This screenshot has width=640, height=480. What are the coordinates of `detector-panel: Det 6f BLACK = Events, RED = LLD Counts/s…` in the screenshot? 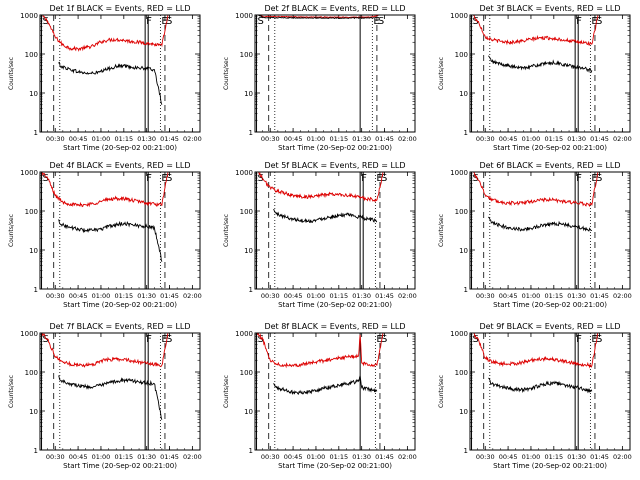 It's located at (535, 235).